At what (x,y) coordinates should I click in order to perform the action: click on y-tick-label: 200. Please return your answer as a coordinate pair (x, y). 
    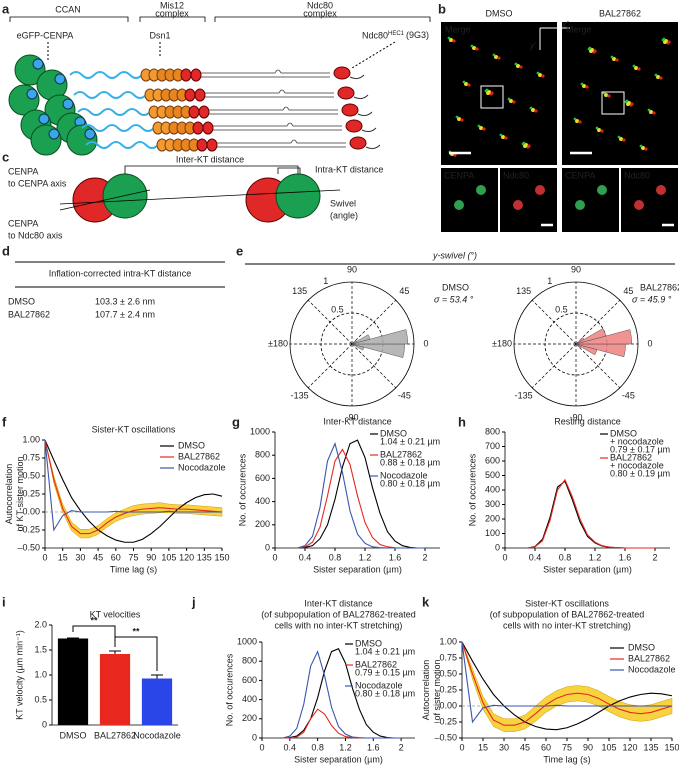
    Looking at the image, I should click on (492, 518).